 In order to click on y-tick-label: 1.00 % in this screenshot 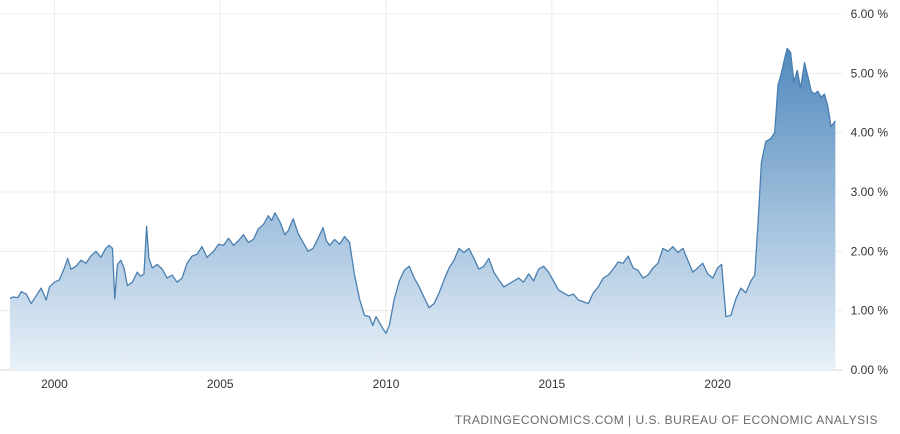, I will do `click(870, 311)`.